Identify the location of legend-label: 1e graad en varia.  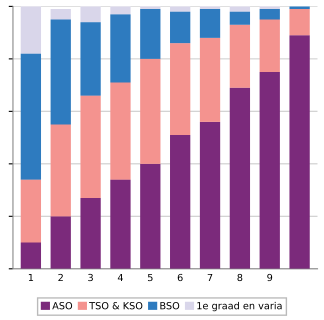
(239, 307).